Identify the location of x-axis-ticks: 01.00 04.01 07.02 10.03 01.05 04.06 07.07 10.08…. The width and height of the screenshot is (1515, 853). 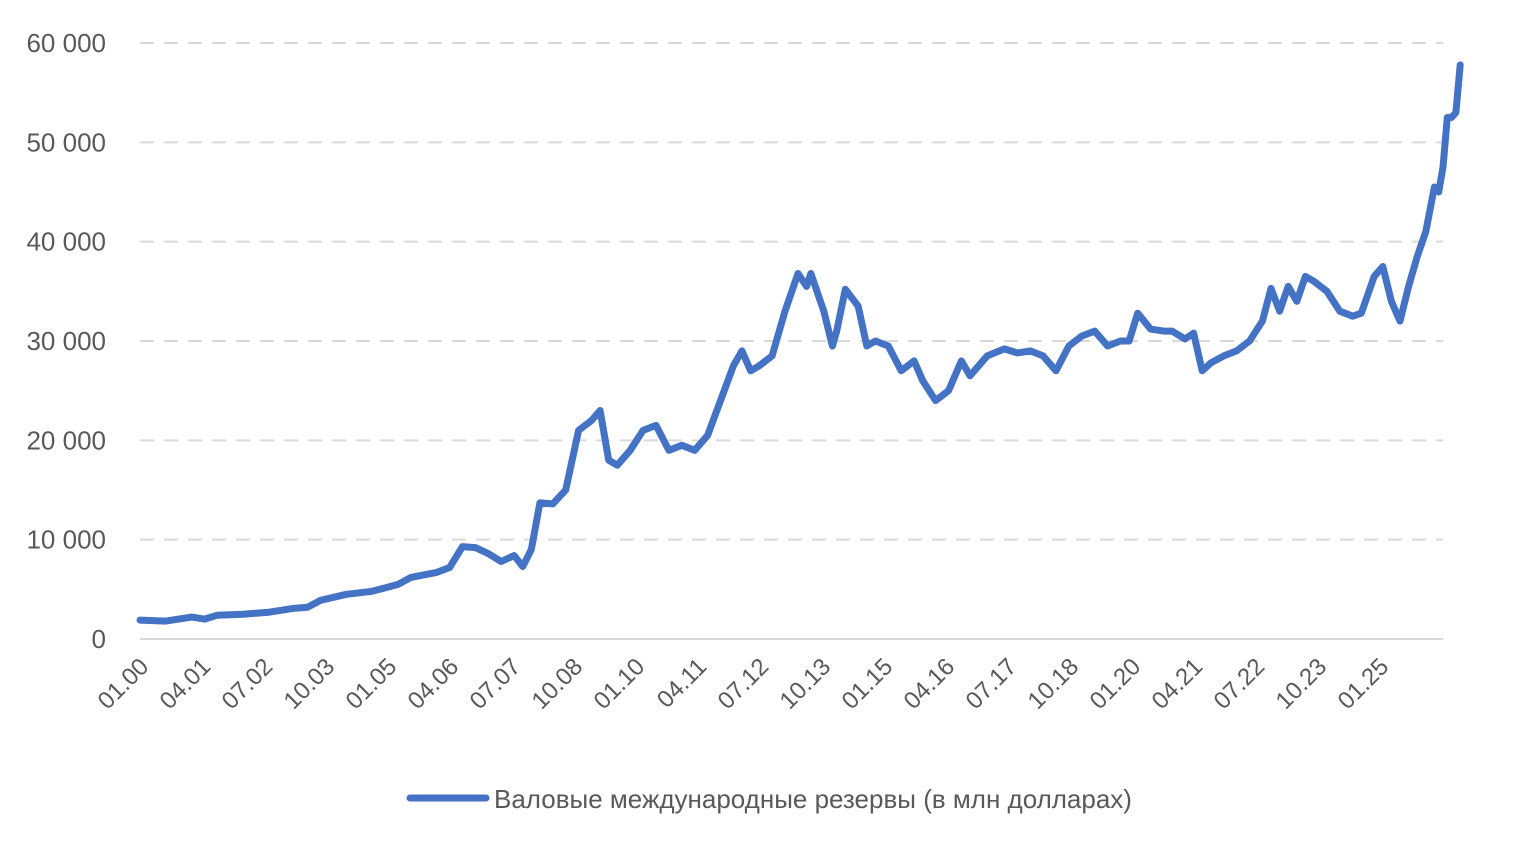
(744, 684).